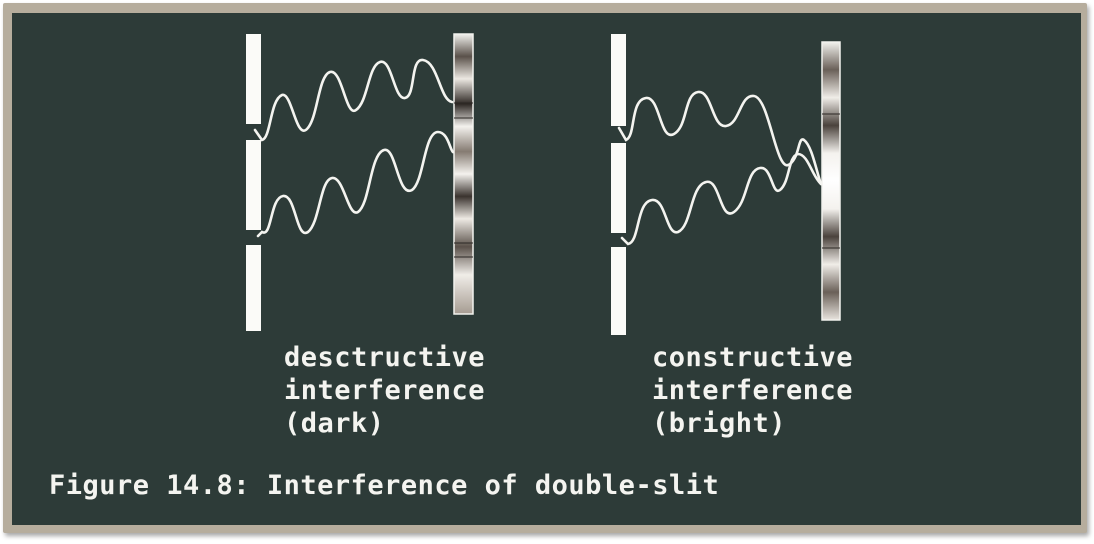  Describe the element at coordinates (753, 357) in the screenshot. I see `label-line: constructive` at that location.